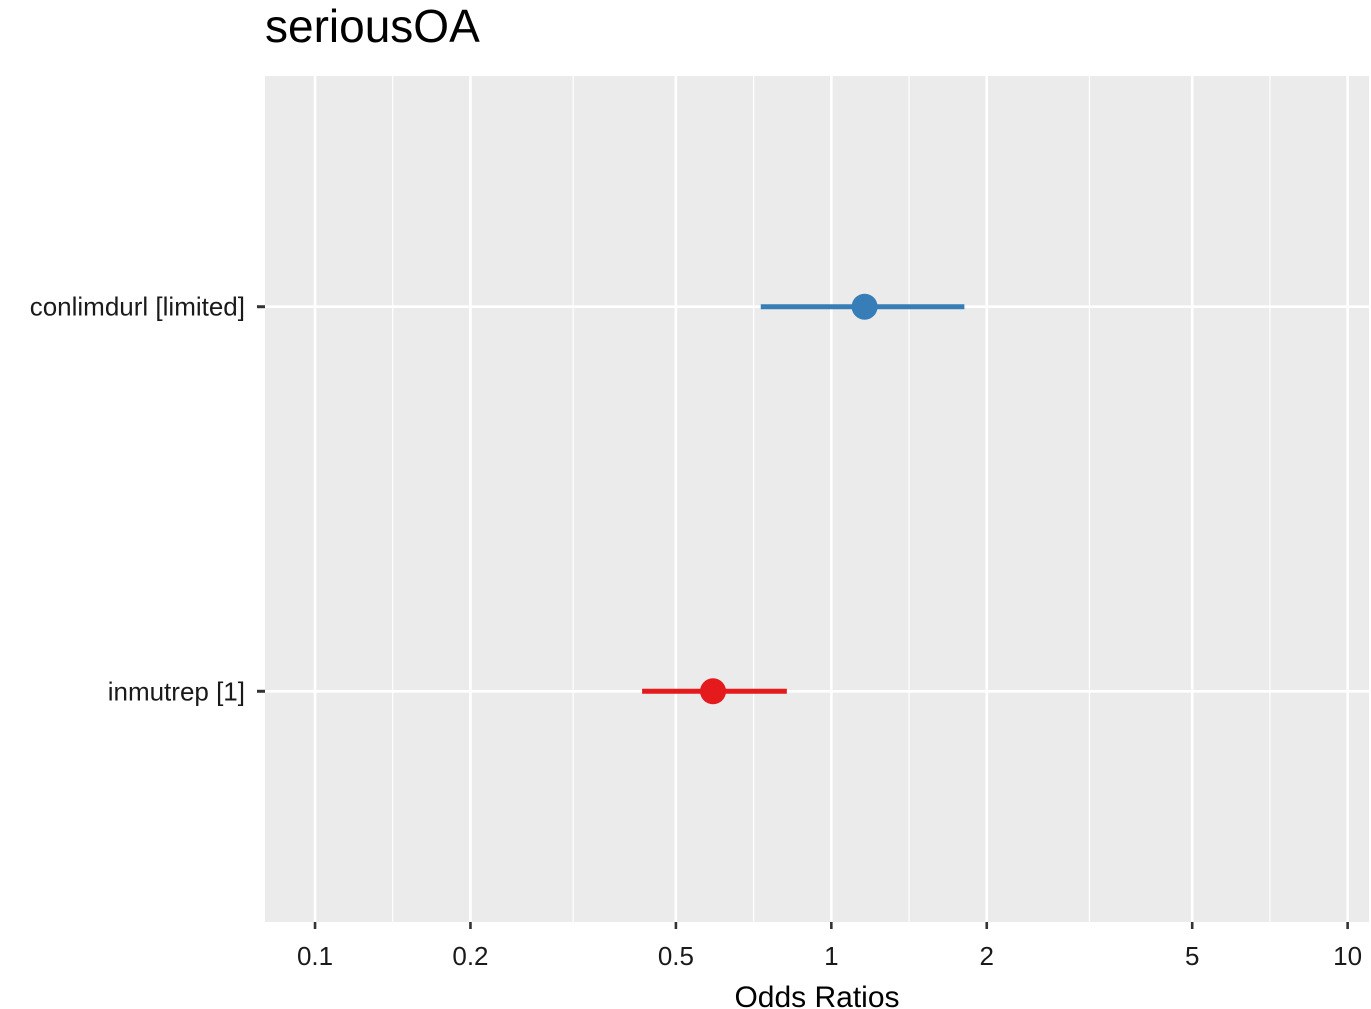 The height and width of the screenshot is (1009, 1371). I want to click on y-axis: conlimdurl [limited] inmutrep [1], so click(147, 499).